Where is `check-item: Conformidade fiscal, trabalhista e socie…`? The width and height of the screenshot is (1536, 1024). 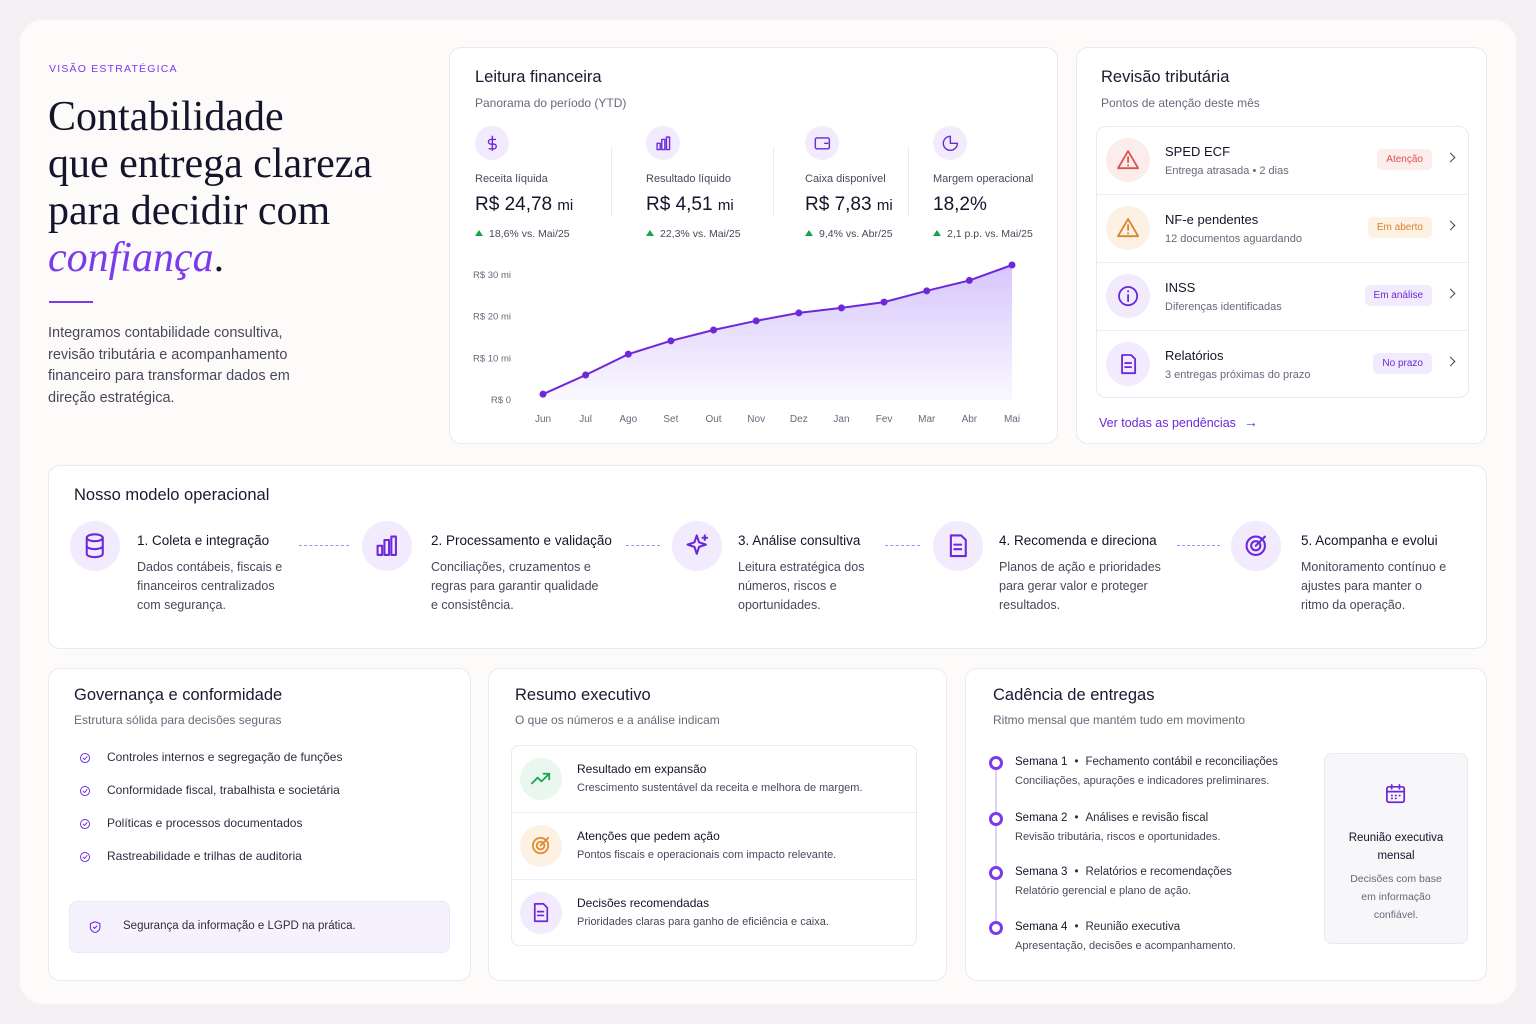 check-item: Conformidade fiscal, trabalhista e socie… is located at coordinates (223, 790).